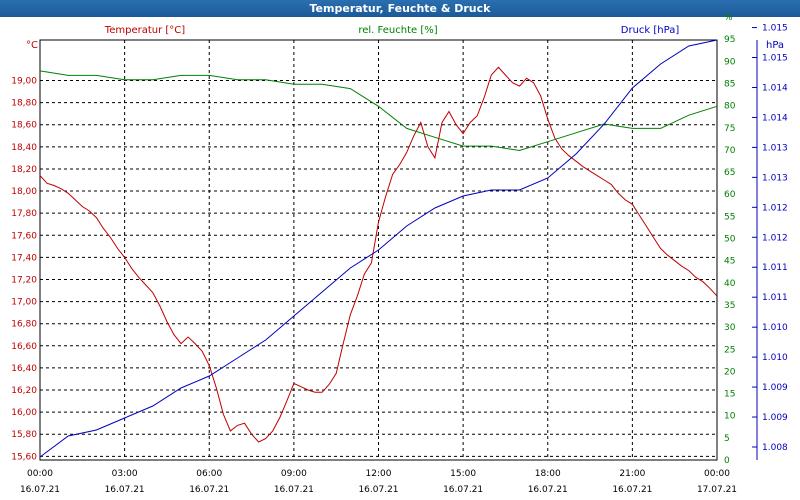 Image resolution: width=800 pixels, height=500 pixels. What do you see at coordinates (24, 126) in the screenshot?
I see `y-tick-temperature: 18,60` at bounding box center [24, 126].